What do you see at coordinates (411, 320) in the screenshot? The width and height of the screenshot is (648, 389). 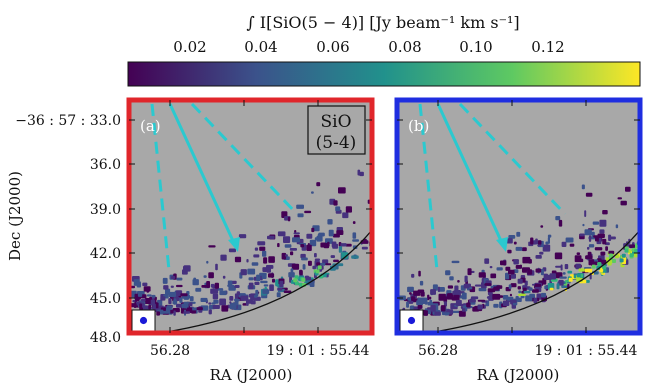 I see `panel-b-beam-icon` at bounding box center [411, 320].